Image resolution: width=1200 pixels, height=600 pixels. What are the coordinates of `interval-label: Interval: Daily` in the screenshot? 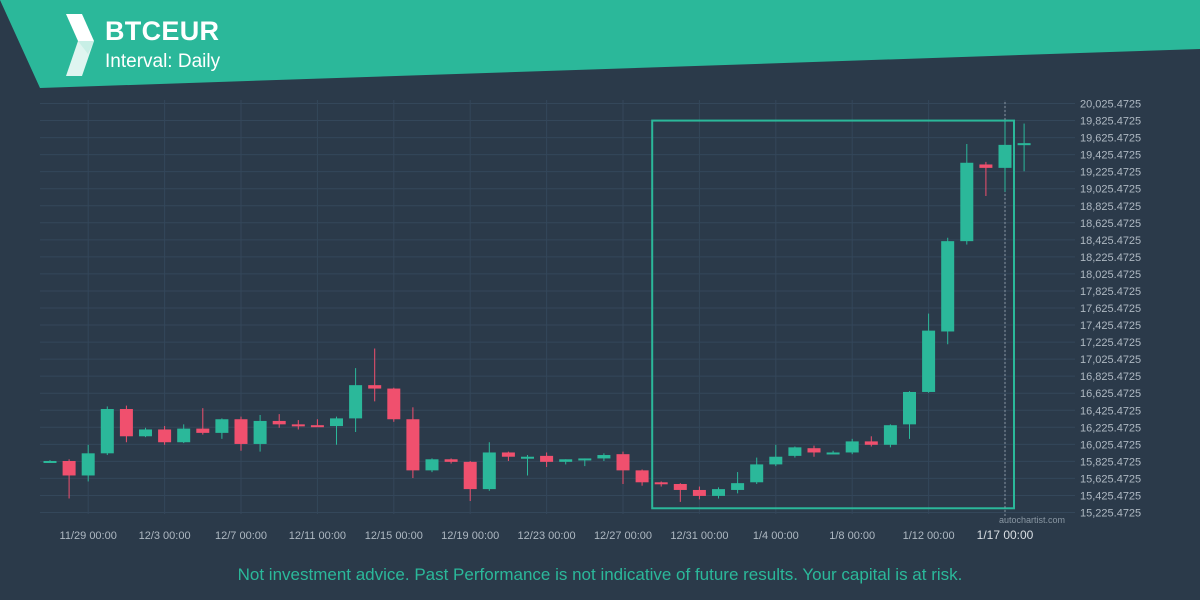 It's located at (163, 61).